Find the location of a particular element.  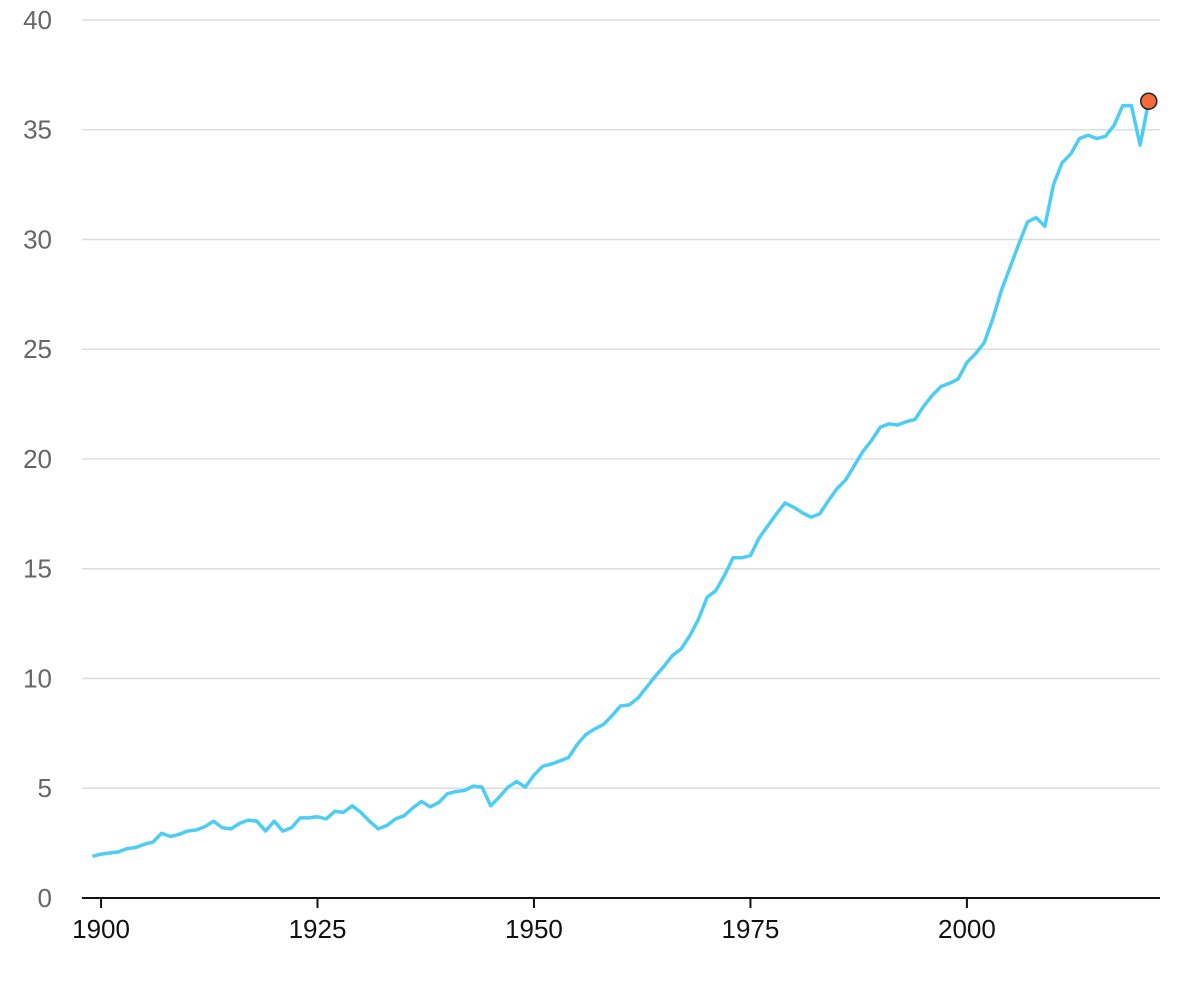

y-tick-label: 0 is located at coordinates (45, 898).